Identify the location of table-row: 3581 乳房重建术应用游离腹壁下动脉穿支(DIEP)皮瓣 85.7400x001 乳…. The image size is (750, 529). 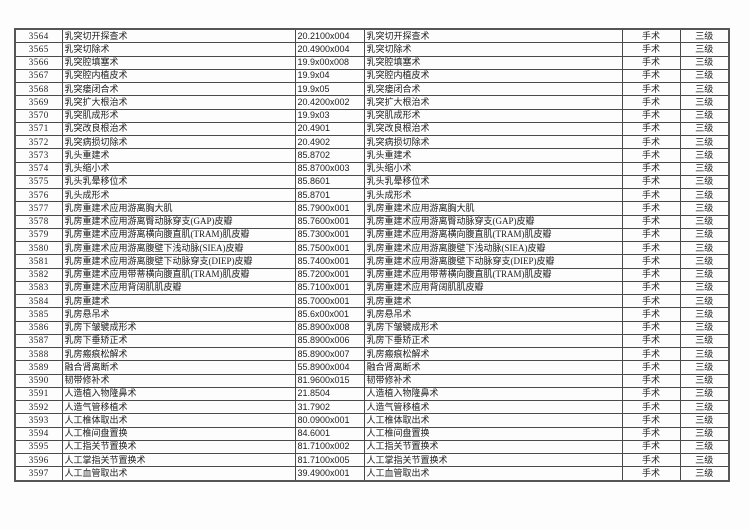
(372, 261).